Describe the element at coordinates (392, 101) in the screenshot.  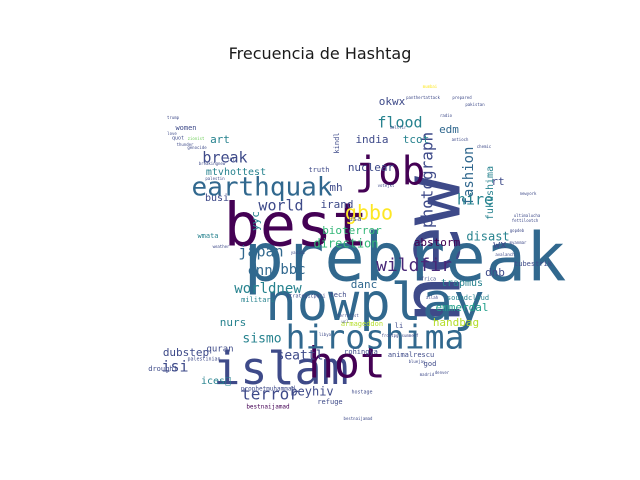
I see `wordcloud-word: okwx` at that location.